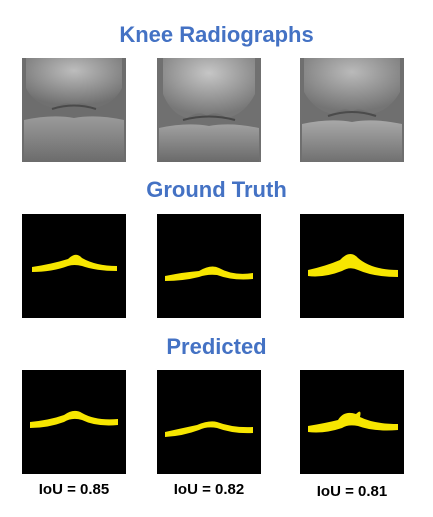 The image size is (433, 517). What do you see at coordinates (74, 489) in the screenshot?
I see `iou-label-1: IoU = 0.85` at bounding box center [74, 489].